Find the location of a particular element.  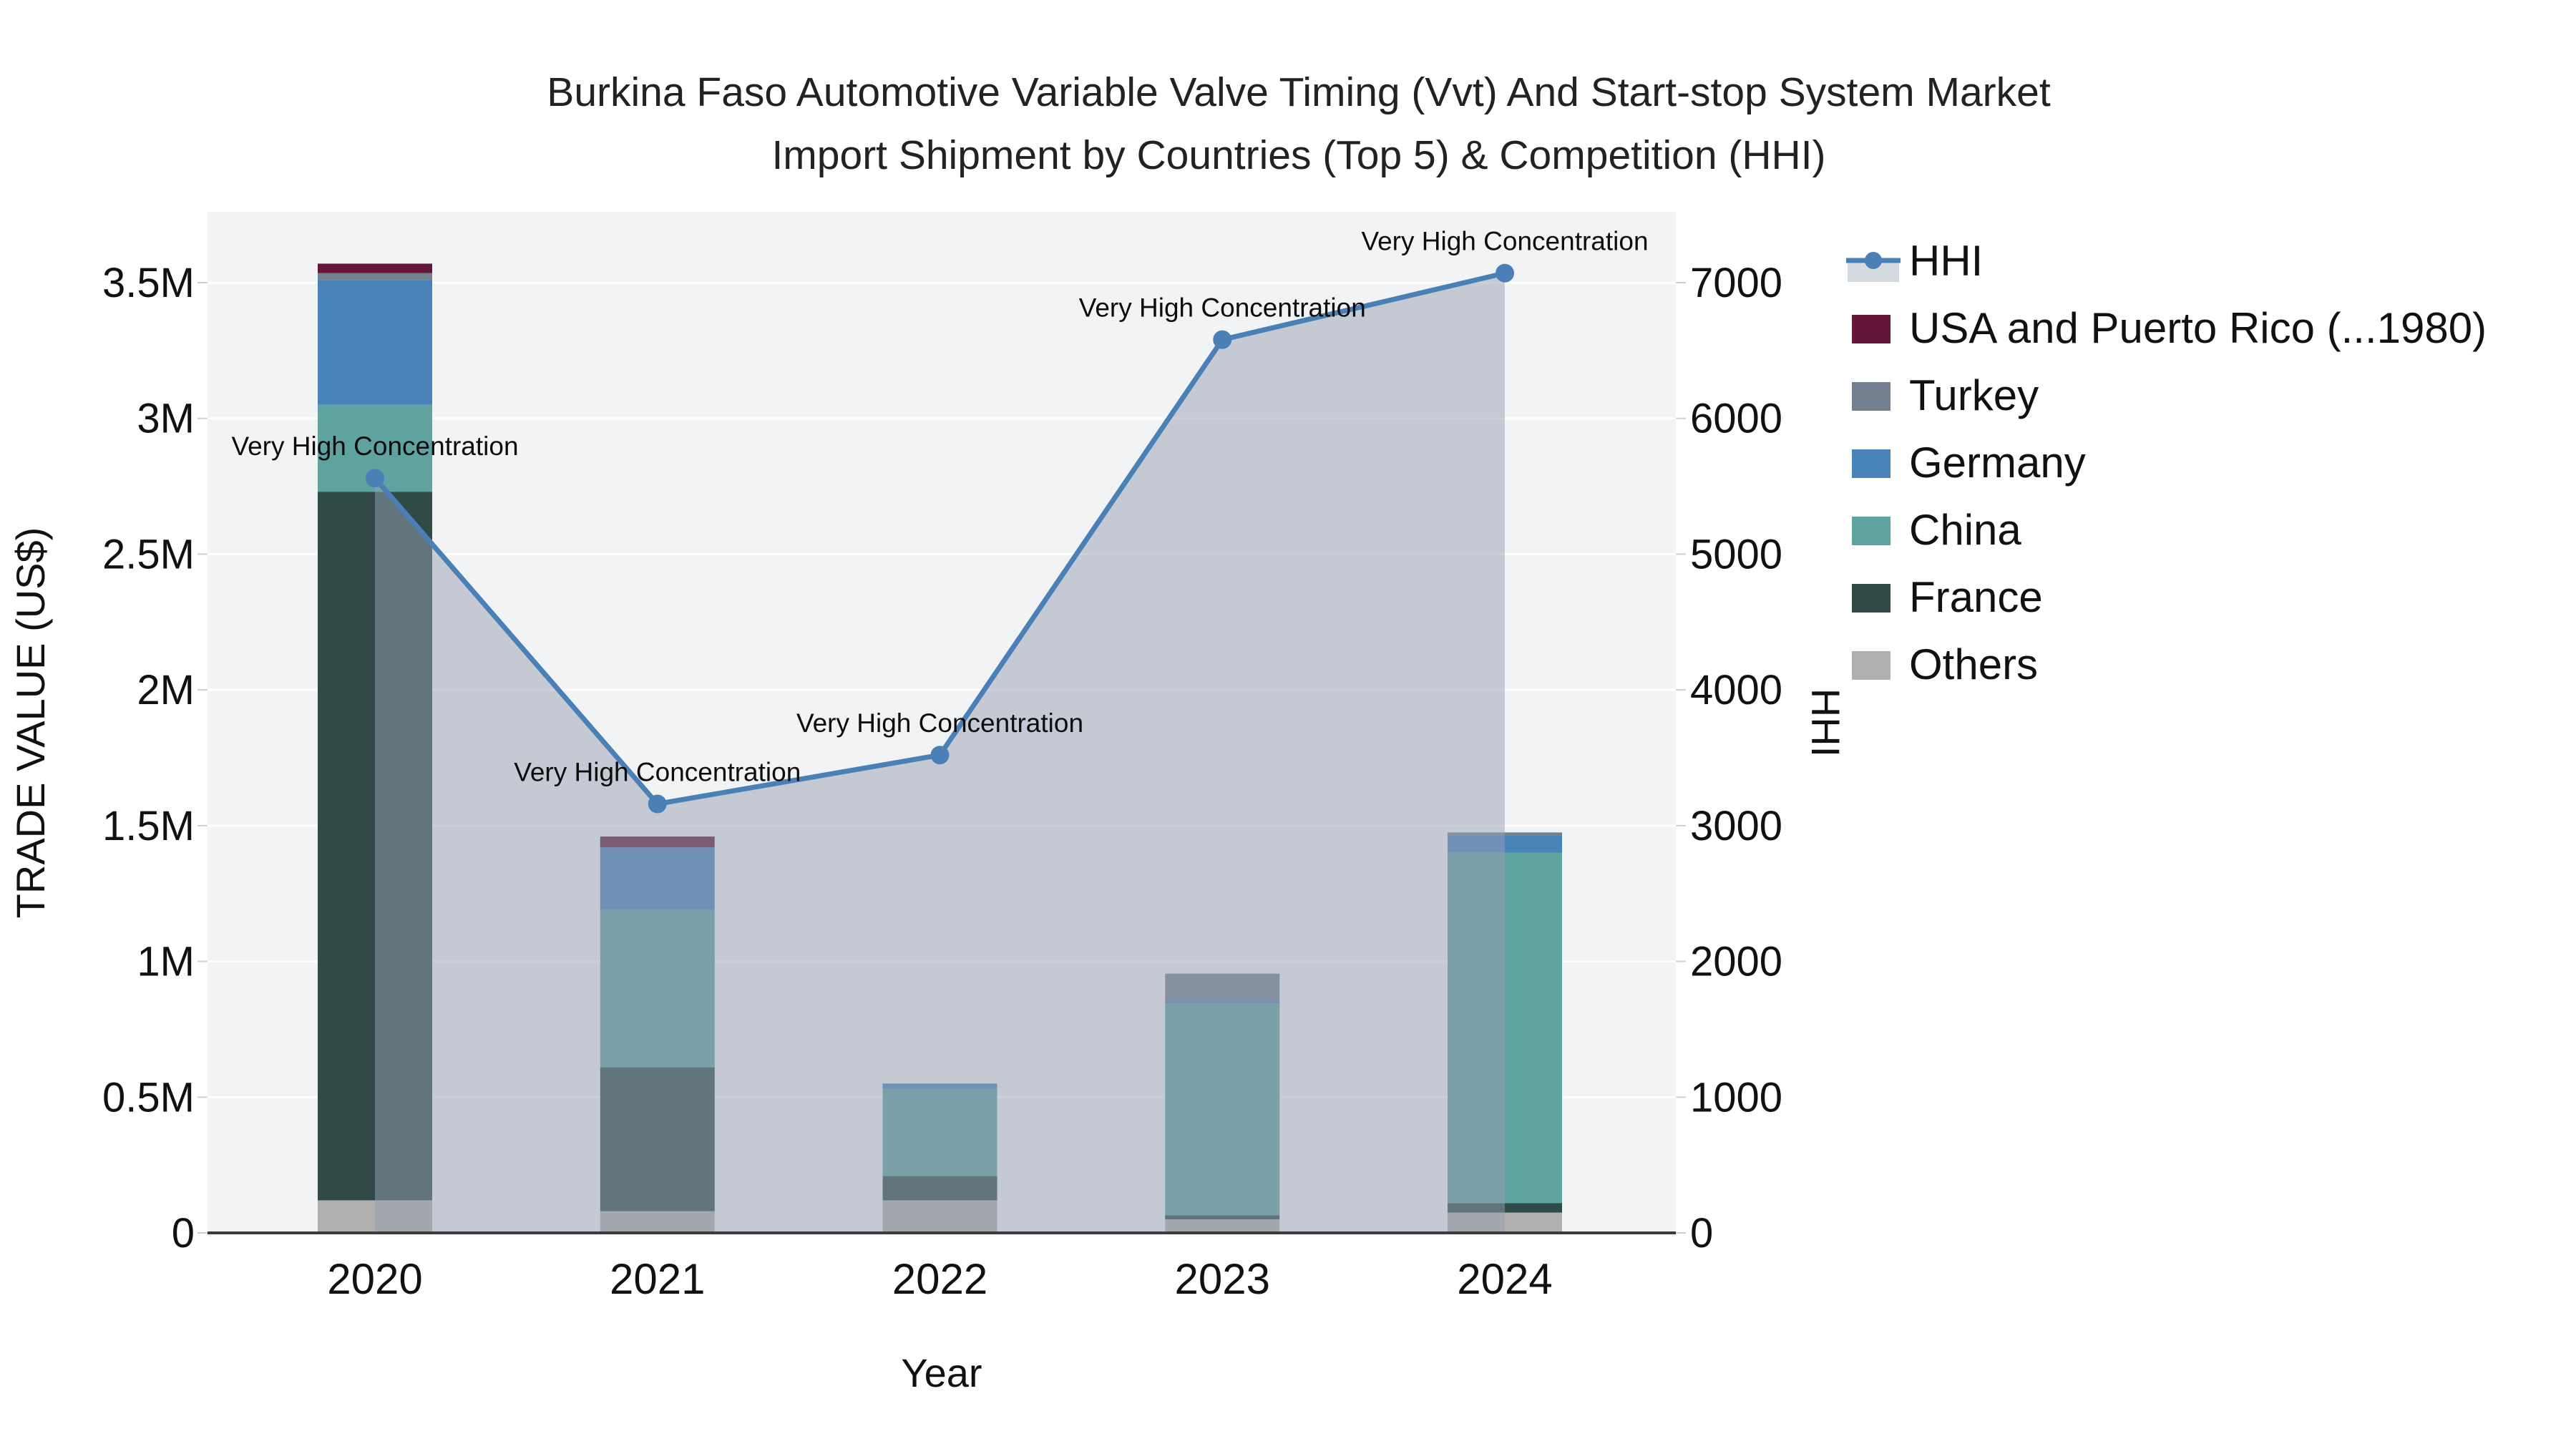

y-left-tick-label: 1.5M is located at coordinates (148, 826).